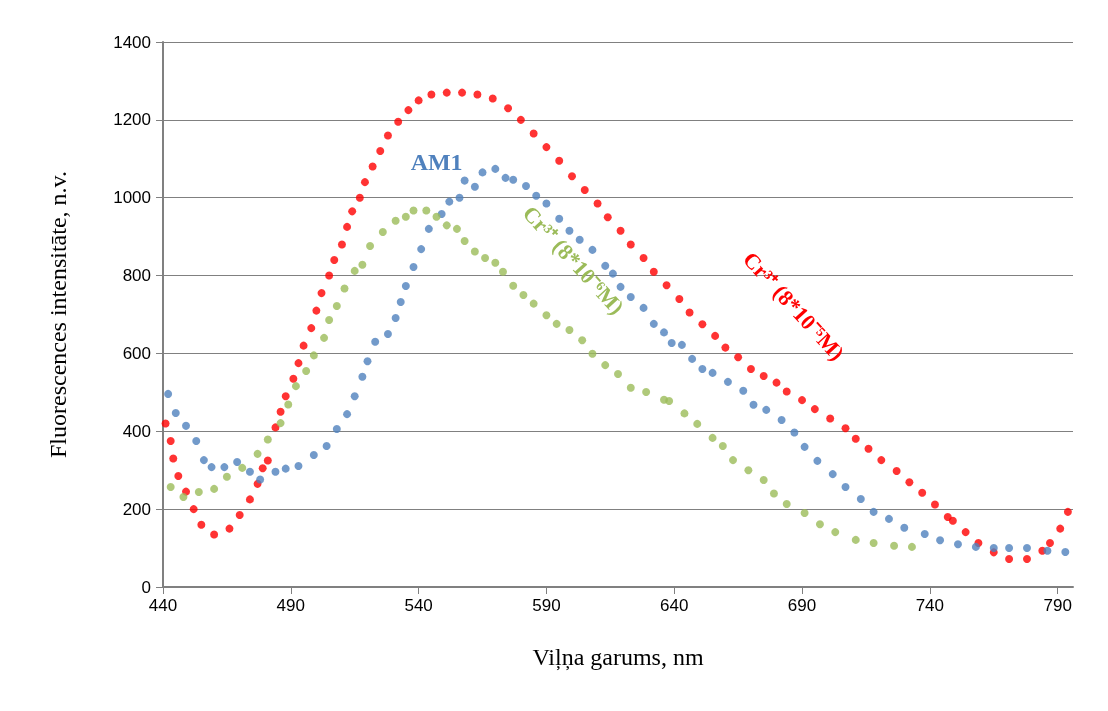 The image size is (1108, 711). What do you see at coordinates (132, 198) in the screenshot?
I see `y-tick-label: 1000` at bounding box center [132, 198].